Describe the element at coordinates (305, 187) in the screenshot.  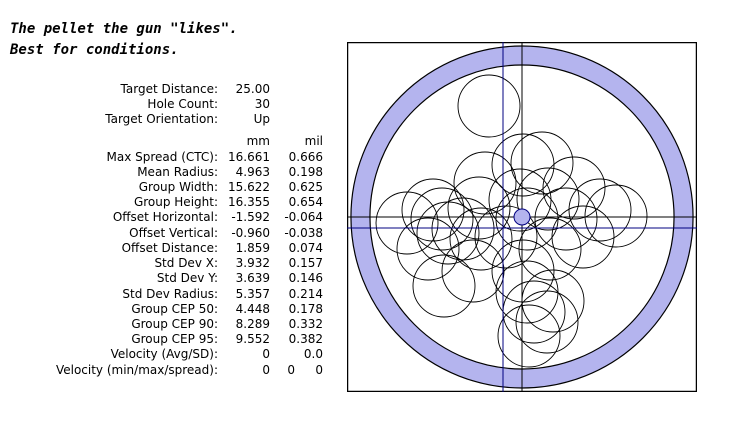
I see `stat-mil: 0.625` at that location.